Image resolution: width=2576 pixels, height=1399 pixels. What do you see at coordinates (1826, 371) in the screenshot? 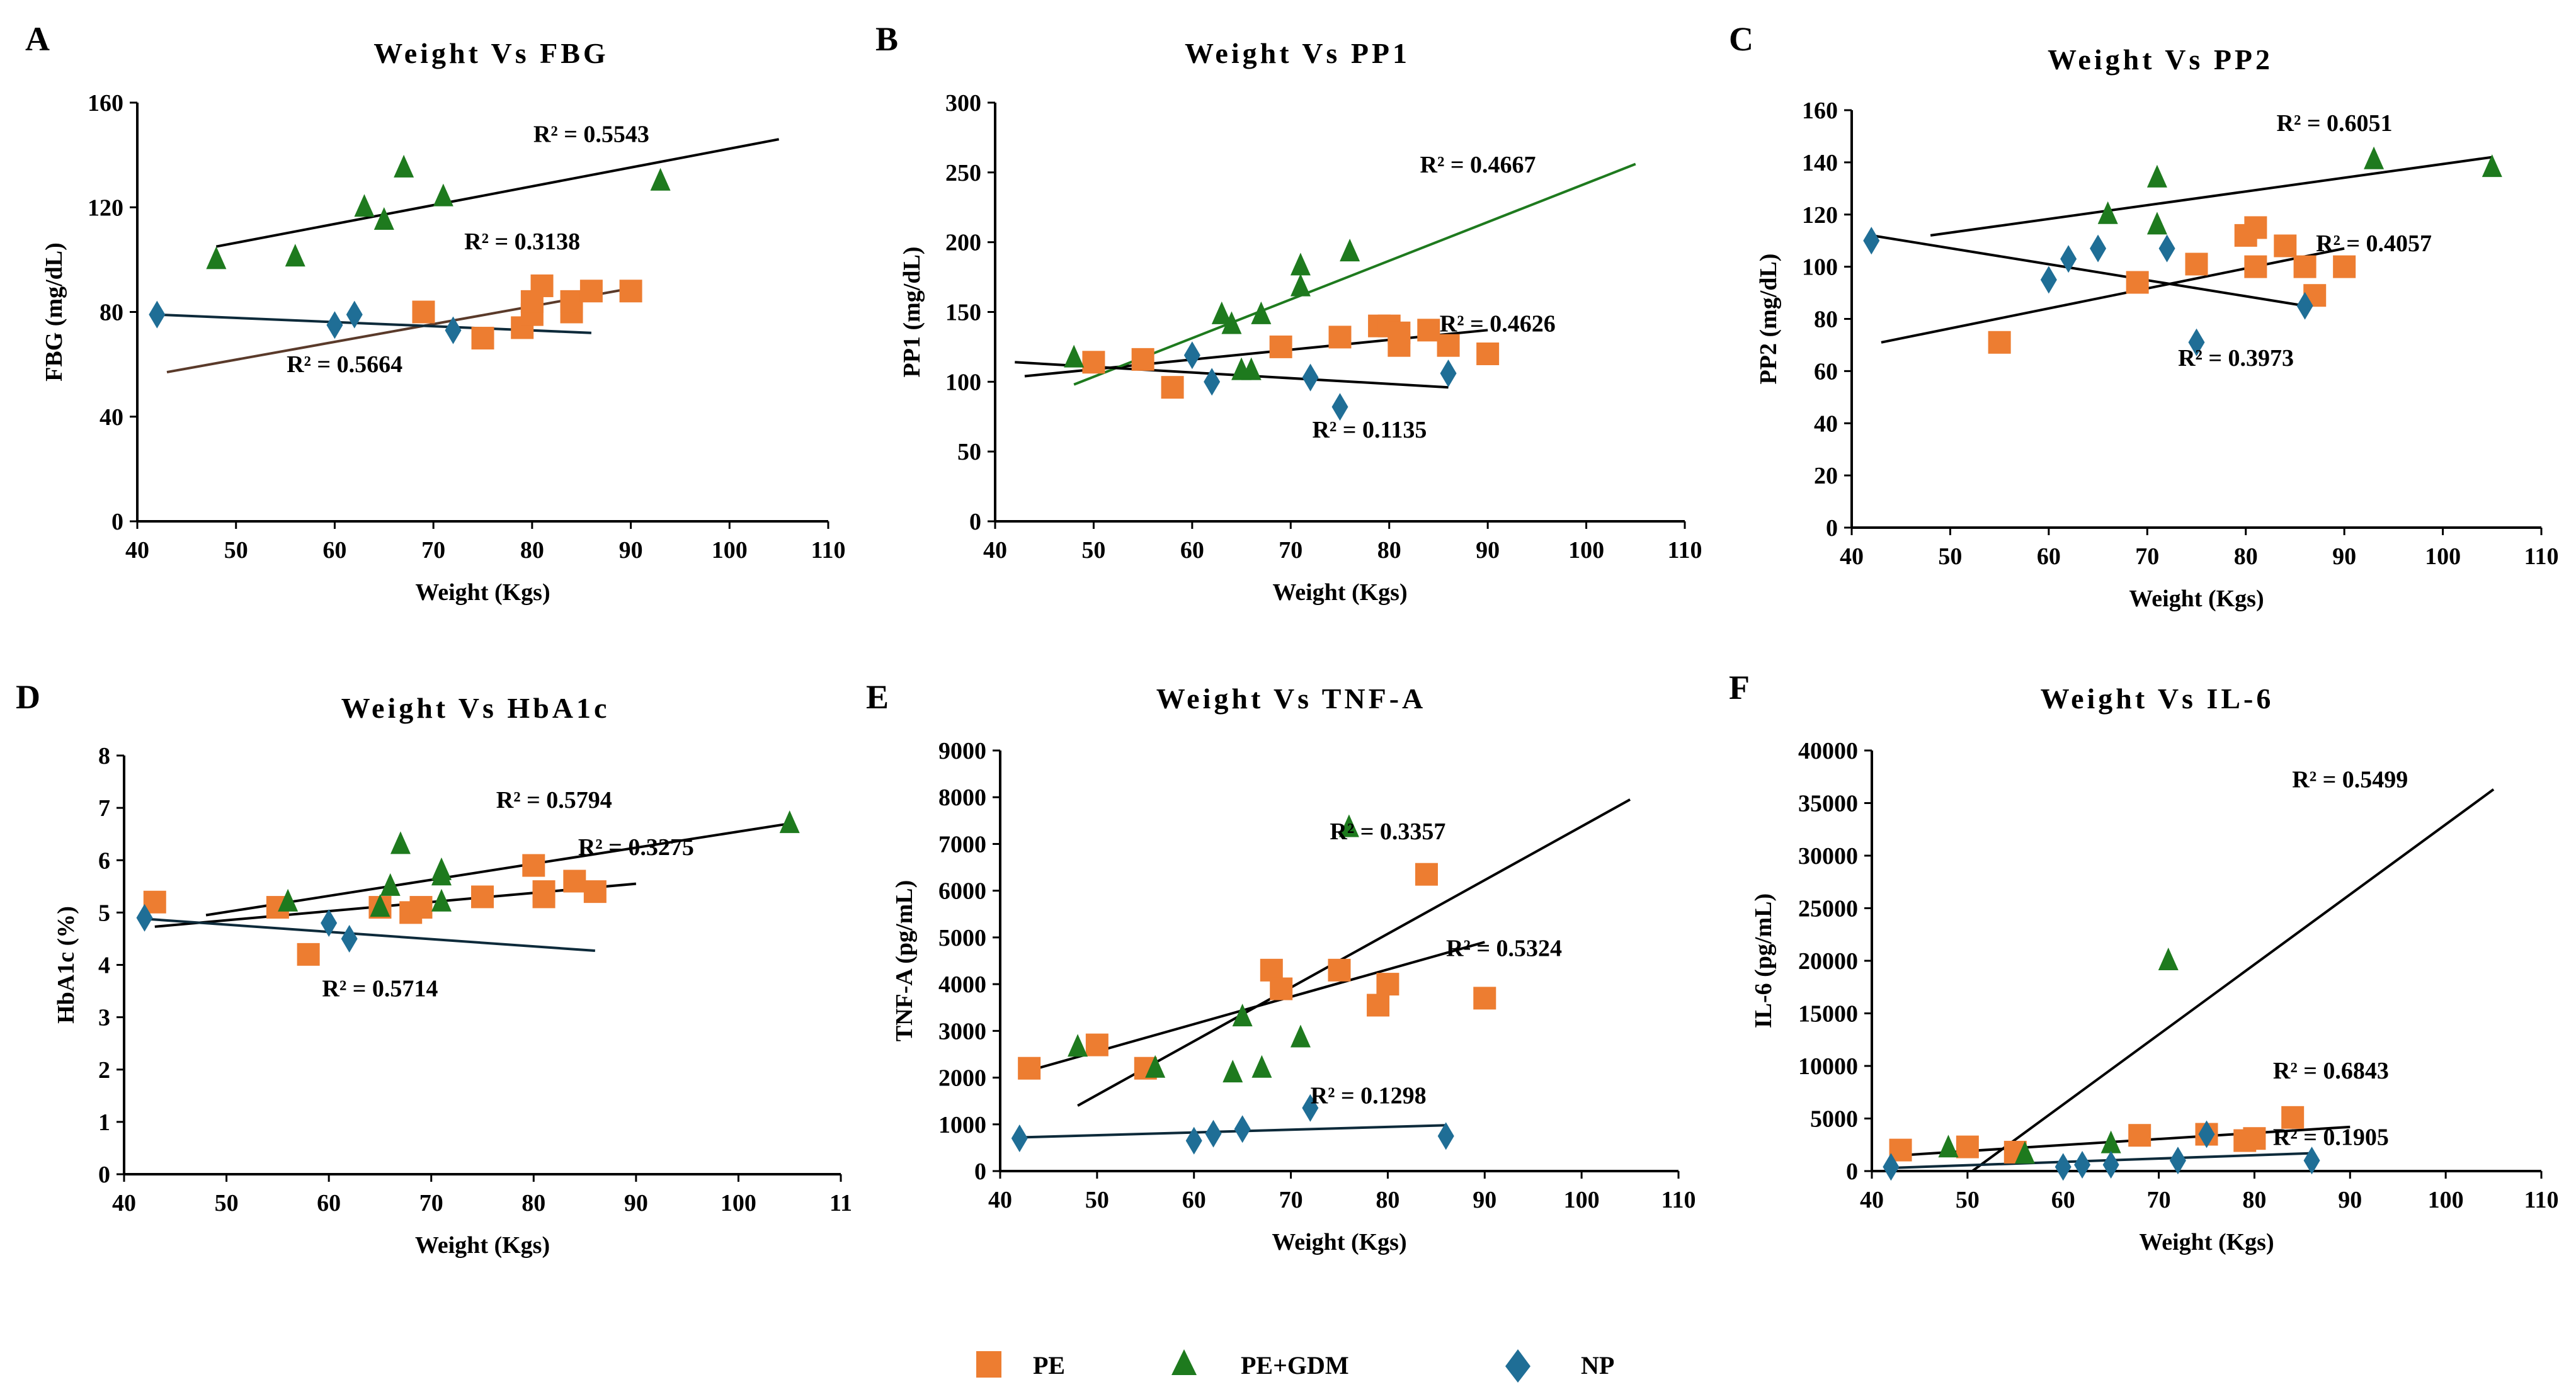
I see `y-tick-label: 60` at bounding box center [1826, 371].